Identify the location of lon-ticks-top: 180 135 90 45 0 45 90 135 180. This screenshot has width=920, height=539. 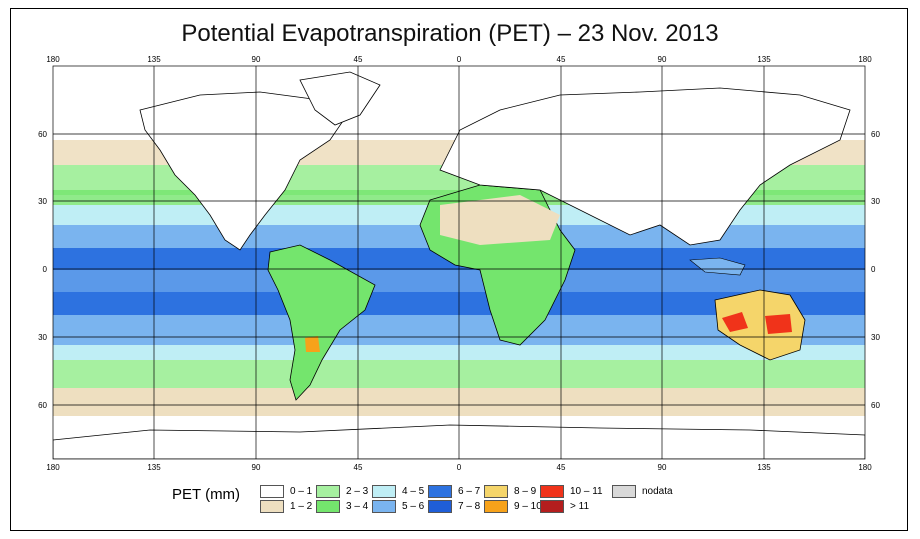
(459, 59).